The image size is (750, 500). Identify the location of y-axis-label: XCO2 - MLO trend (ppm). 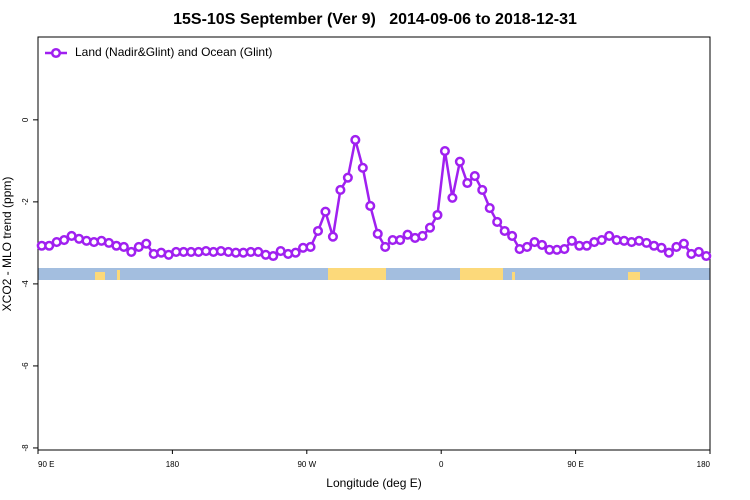
(7, 244).